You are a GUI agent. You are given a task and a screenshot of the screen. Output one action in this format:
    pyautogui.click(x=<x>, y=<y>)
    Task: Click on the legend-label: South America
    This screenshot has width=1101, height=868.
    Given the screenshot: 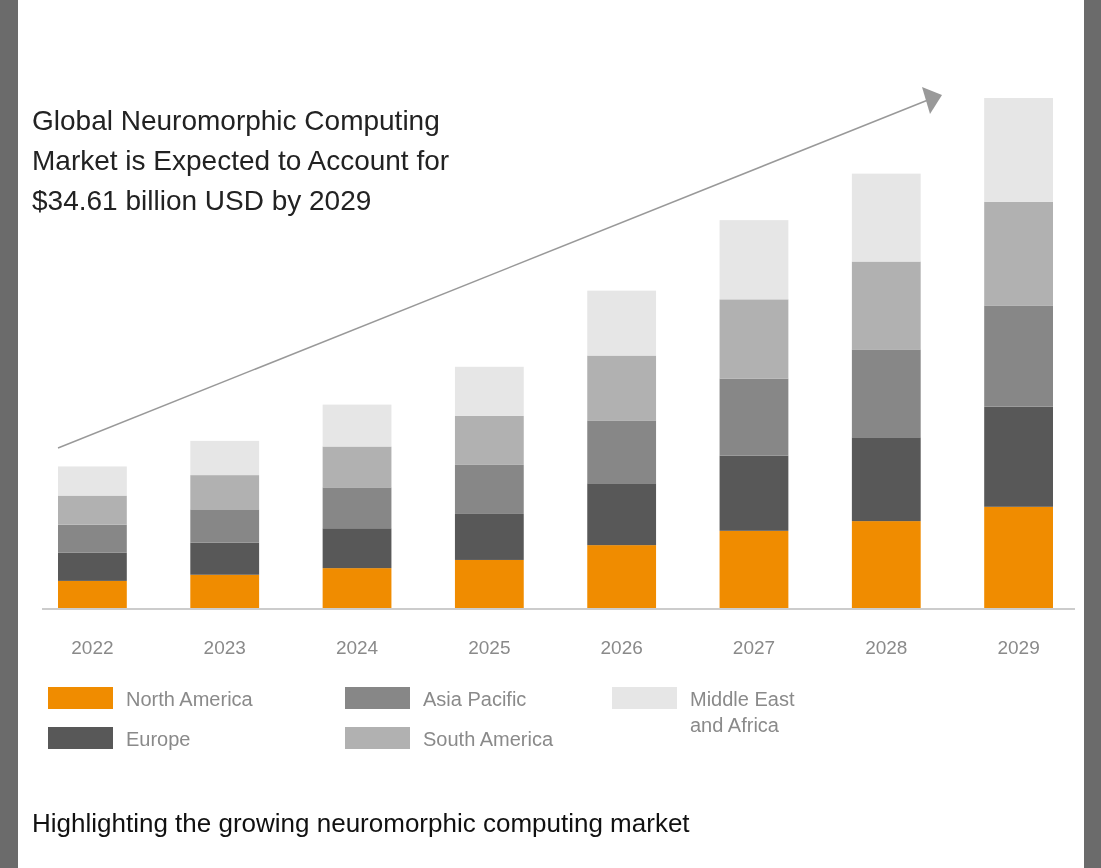 What is the action you would take?
    pyautogui.click(x=488, y=739)
    